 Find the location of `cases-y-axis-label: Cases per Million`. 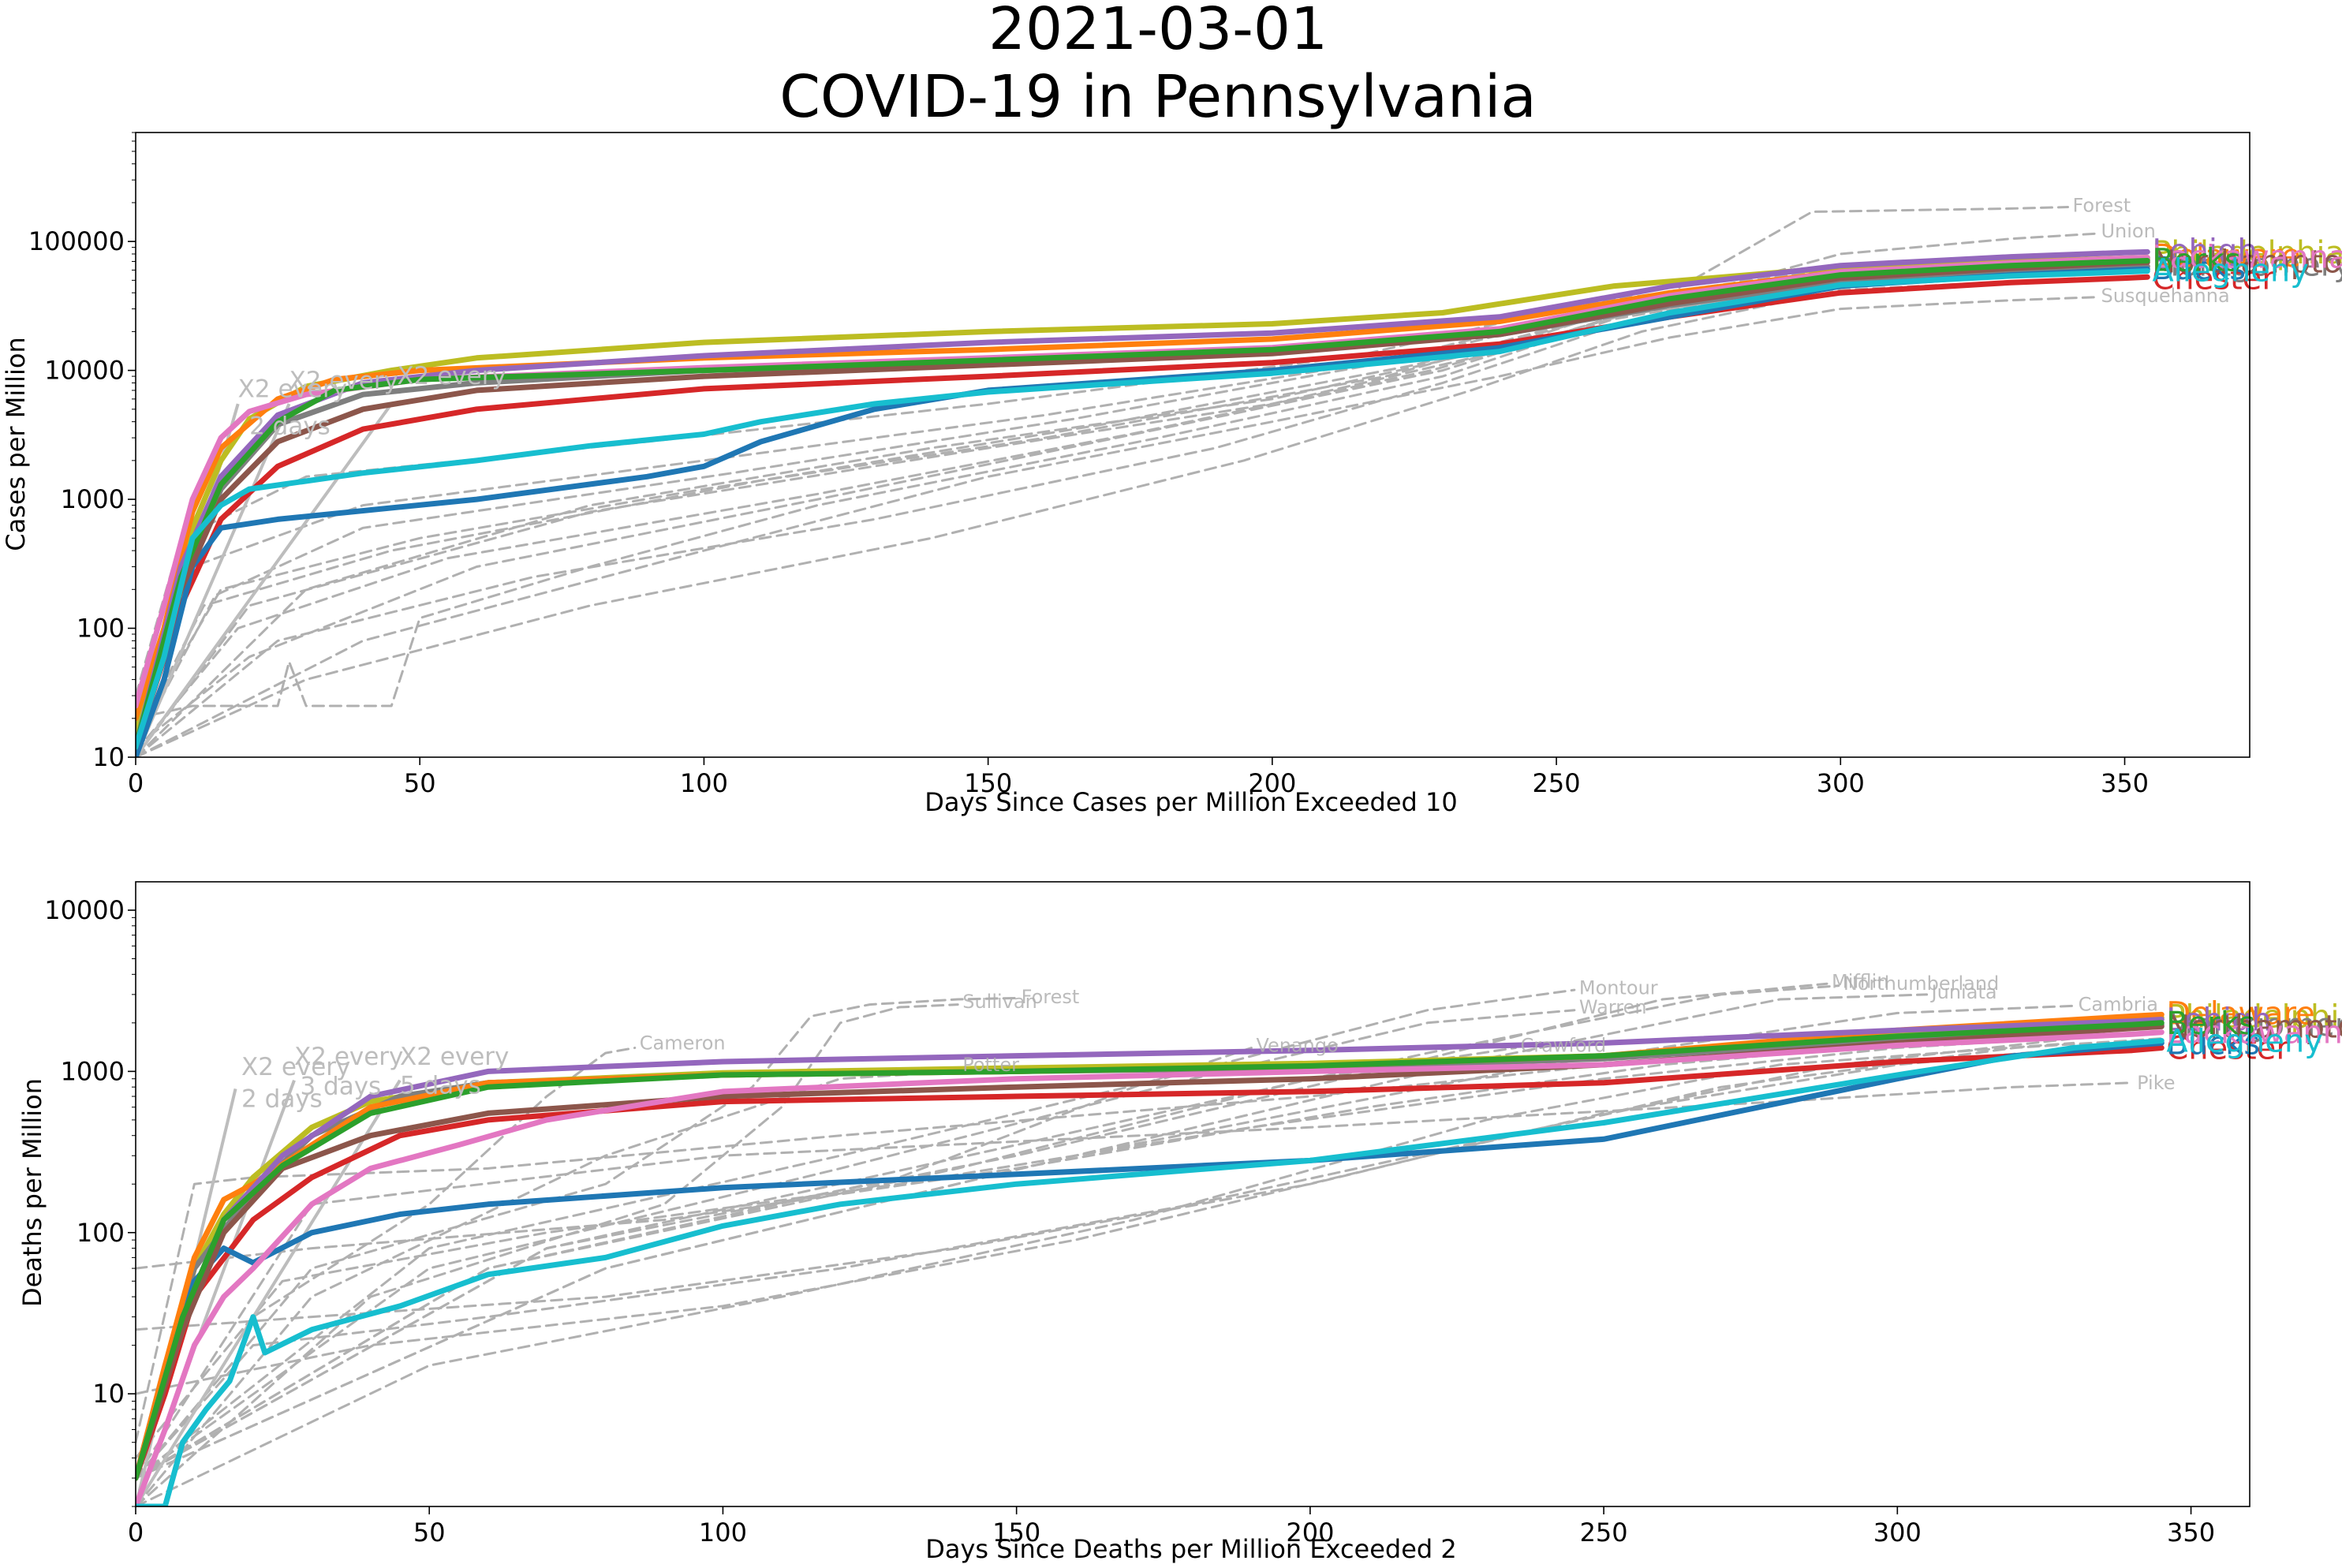

cases-y-axis-label: Cases per Million is located at coordinates (16, 444).